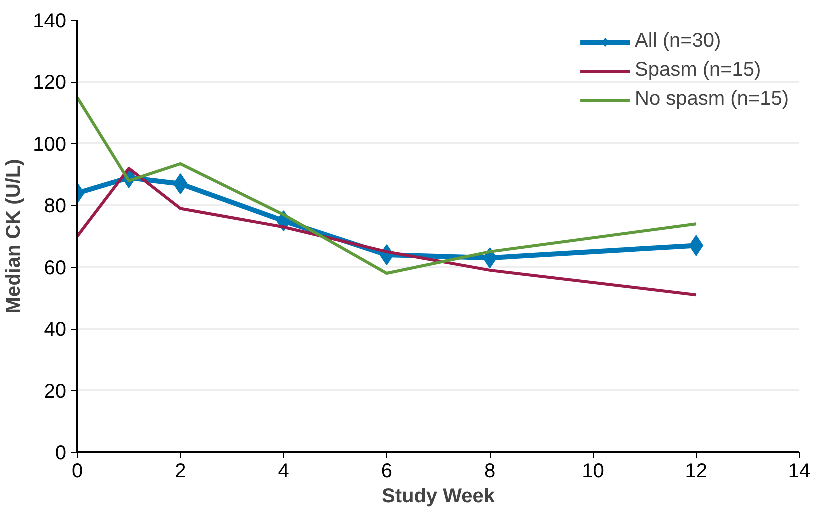 The image size is (829, 510). Describe the element at coordinates (678, 41) in the screenshot. I see `legend-label: All (n=30)` at that location.